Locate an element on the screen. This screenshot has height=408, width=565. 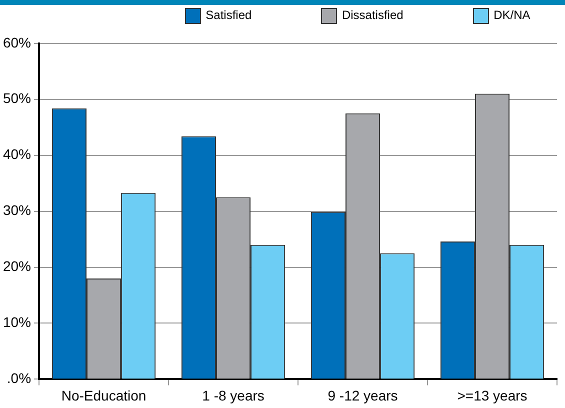
x-tick-label: >=13 years is located at coordinates (492, 395).